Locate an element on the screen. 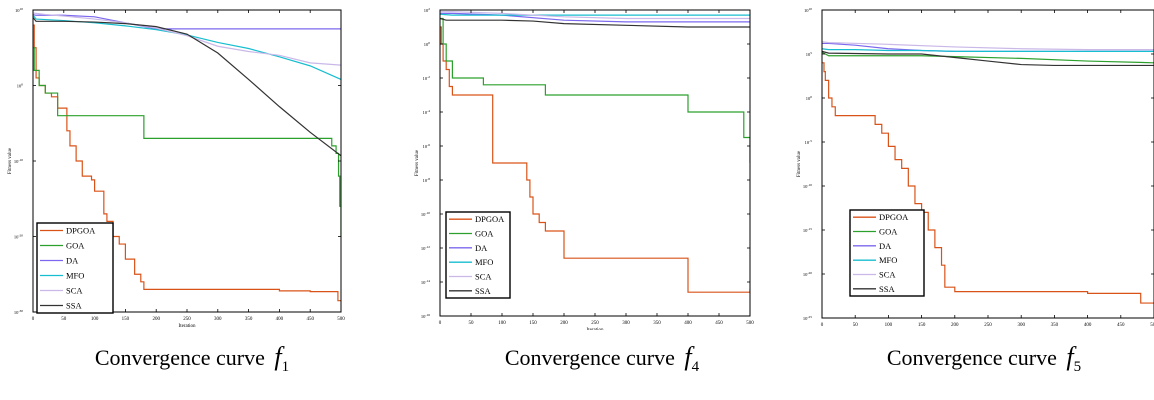  caption-text: Convergence curve is located at coordinates (589, 357).